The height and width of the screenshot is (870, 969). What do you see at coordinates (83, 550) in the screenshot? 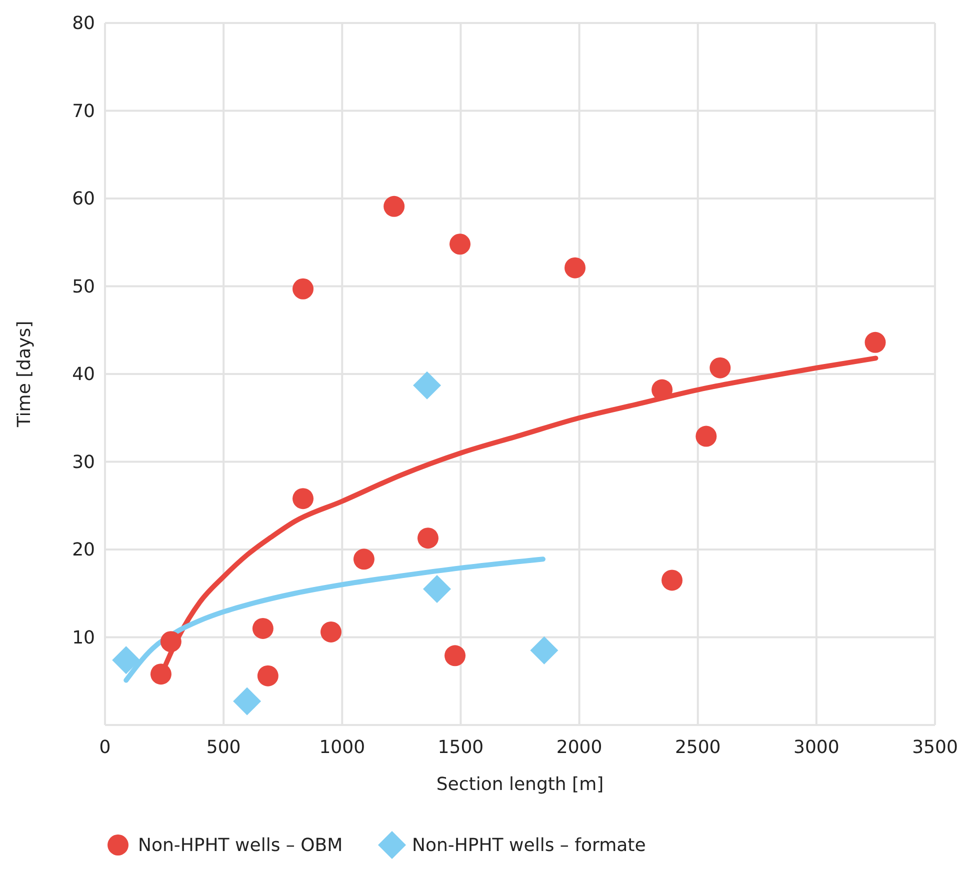
I see `y-tick-label: 20` at bounding box center [83, 550].